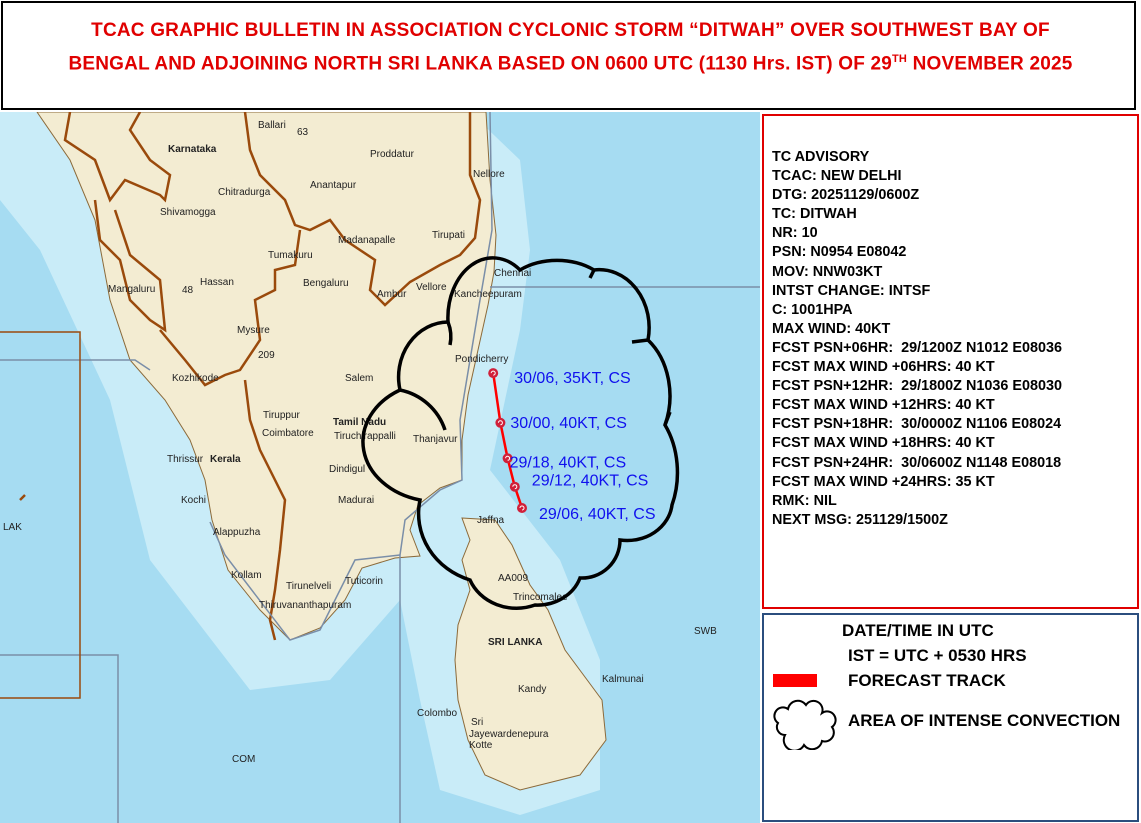 Image resolution: width=1141 pixels, height=823 pixels. What do you see at coordinates (288, 433) in the screenshot?
I see `map-label: Coimbatore` at bounding box center [288, 433].